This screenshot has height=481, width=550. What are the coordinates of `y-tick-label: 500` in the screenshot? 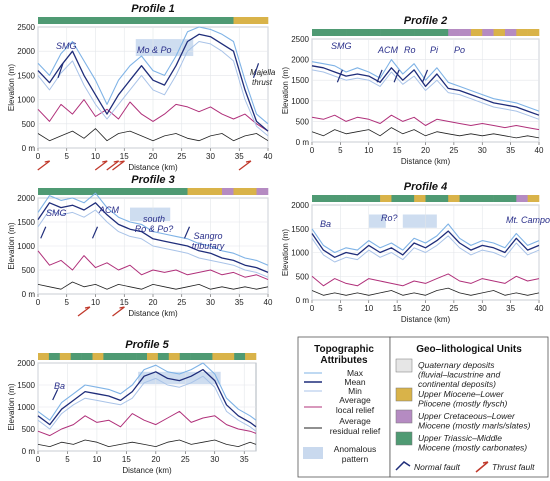 It's located at (29, 270).